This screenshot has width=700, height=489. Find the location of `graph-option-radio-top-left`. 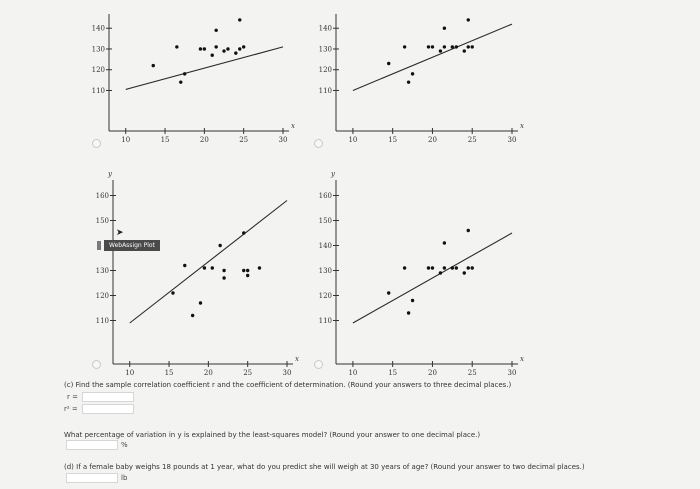

graph-option-radio-top-left is located at coordinates (96, 143).